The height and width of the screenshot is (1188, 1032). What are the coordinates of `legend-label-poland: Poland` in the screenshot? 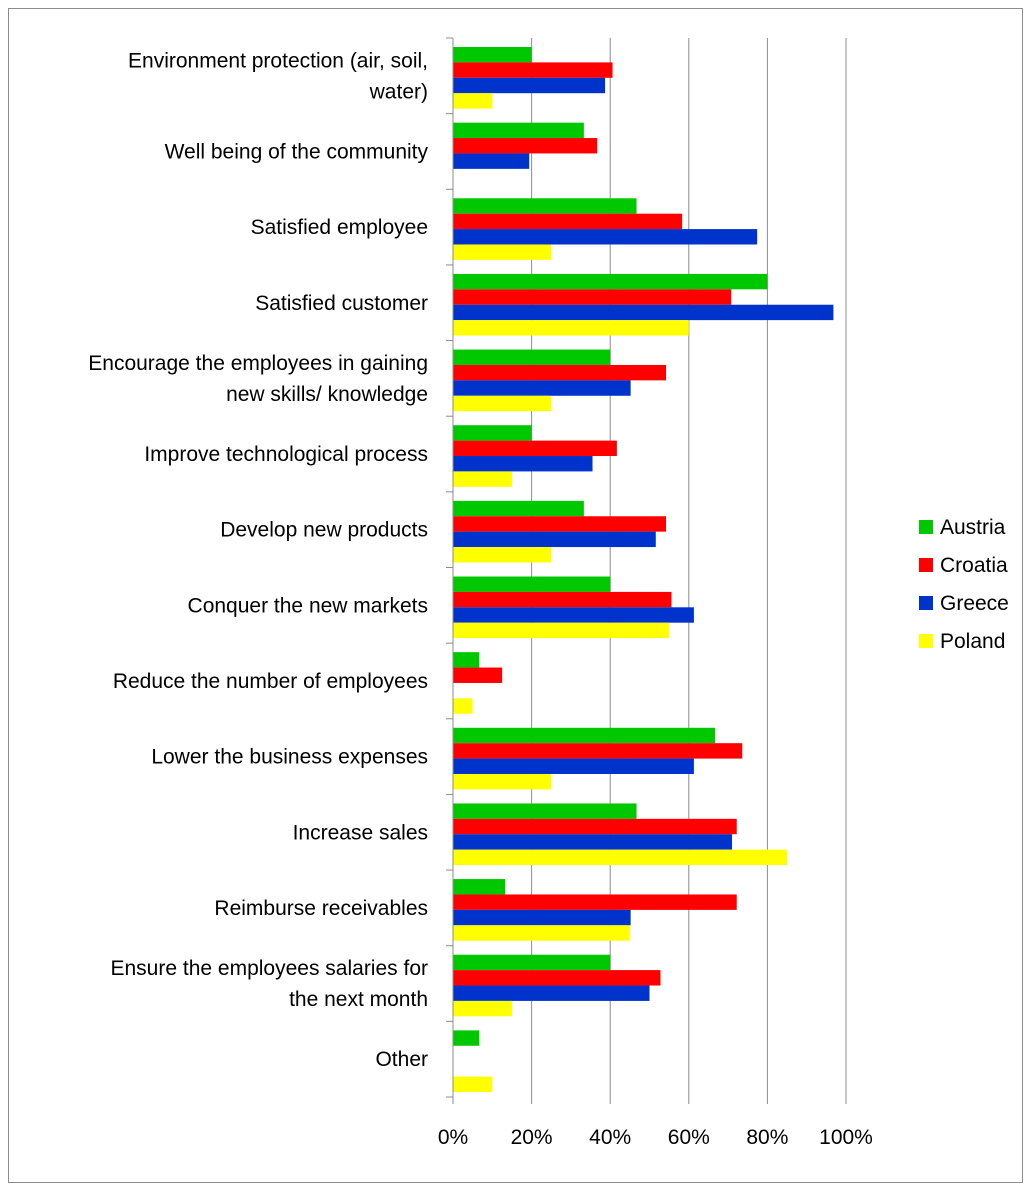 It's located at (972, 641).